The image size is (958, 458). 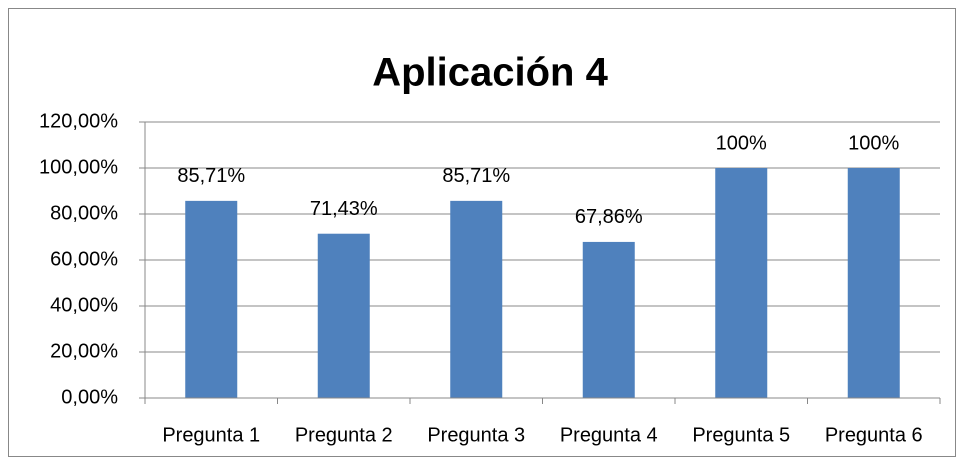 What do you see at coordinates (476, 435) in the screenshot?
I see `x-tick-label: Pregunta 3` at bounding box center [476, 435].